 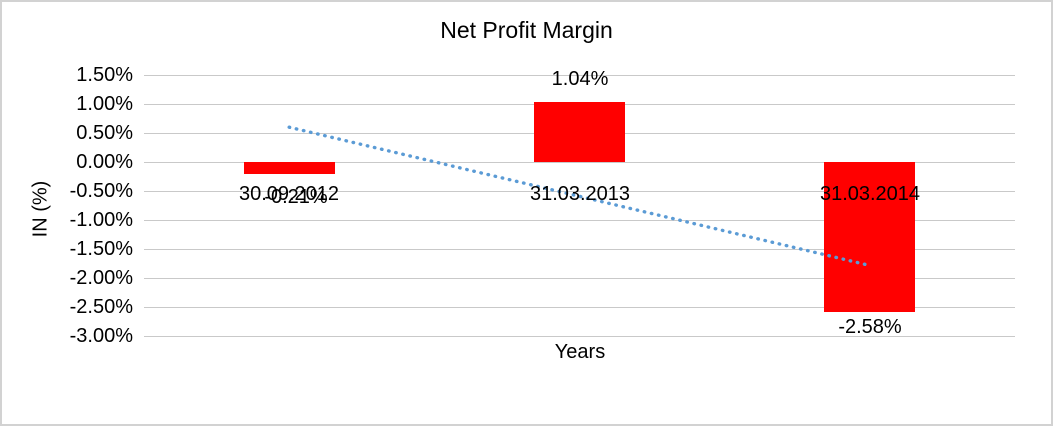 I want to click on y-tick-label: 0.00%, so click(x=104, y=162).